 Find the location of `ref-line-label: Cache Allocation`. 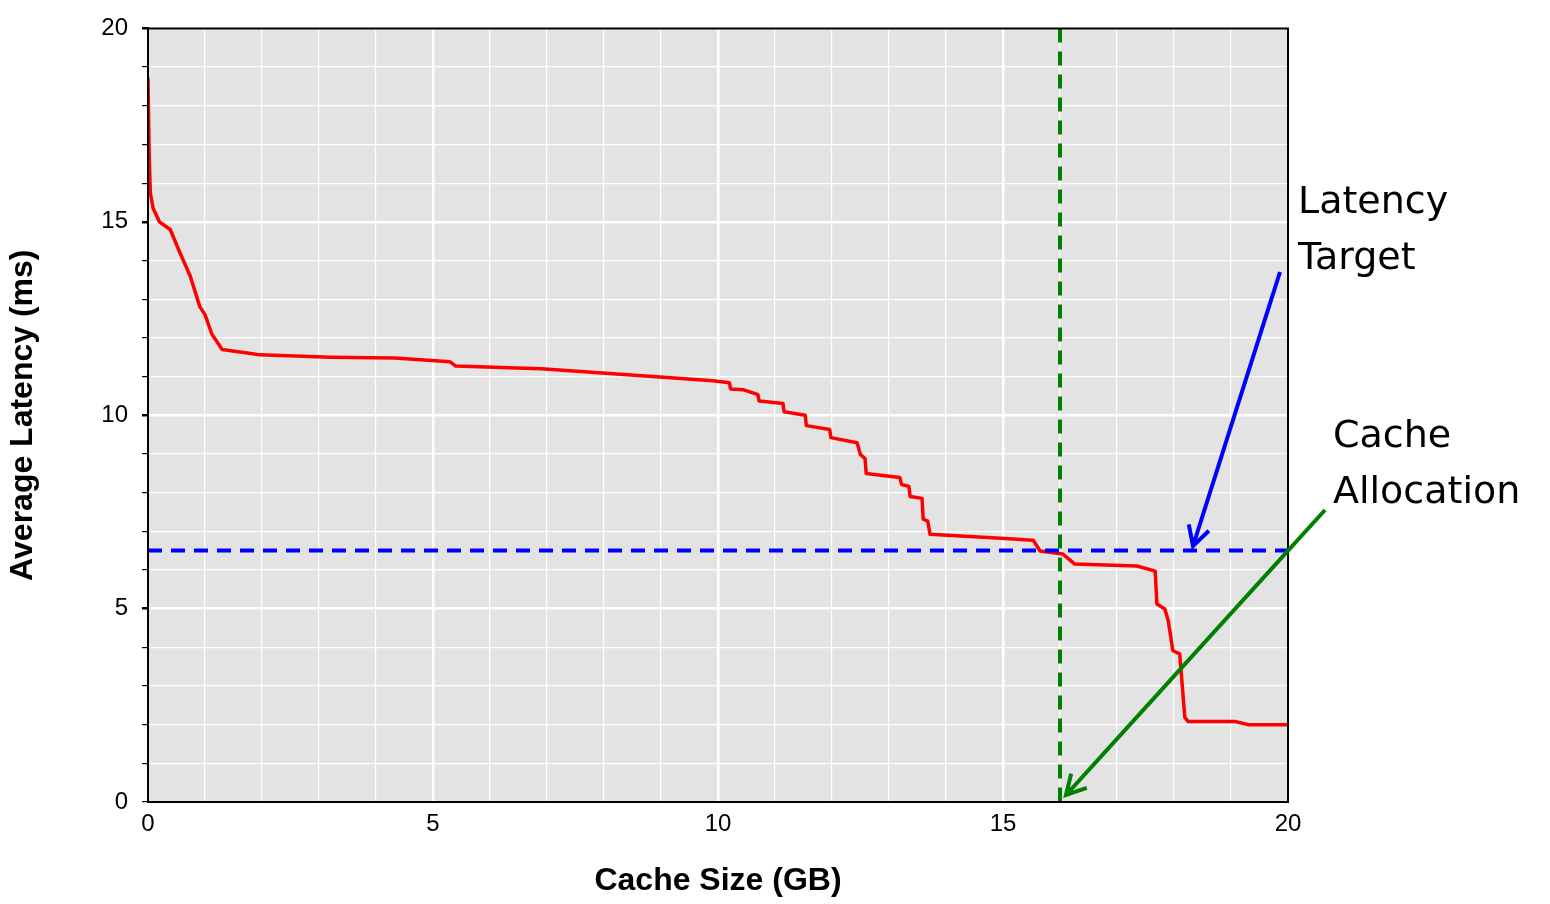

ref-line-label: Cache Allocation is located at coordinates (1427, 462).